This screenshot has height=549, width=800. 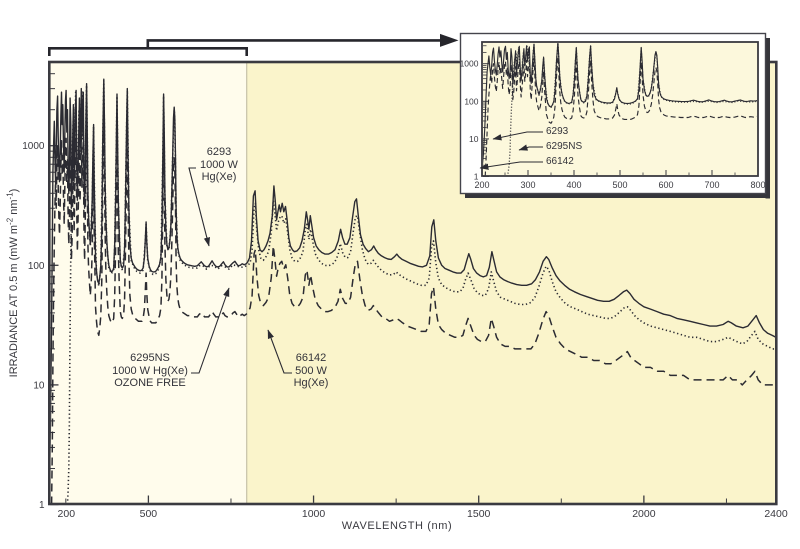 I want to click on inset-tick-labels: 1 10 100 1000 200 300 400 500 600 700 800, so click(x=613, y=124).